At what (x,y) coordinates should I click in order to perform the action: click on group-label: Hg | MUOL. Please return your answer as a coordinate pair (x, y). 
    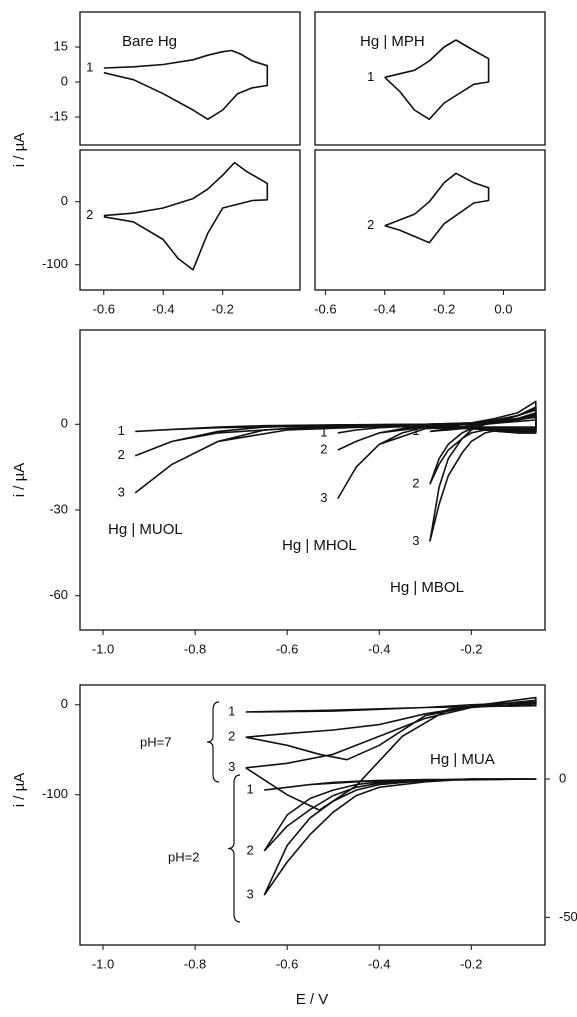
    Looking at the image, I should click on (145, 529).